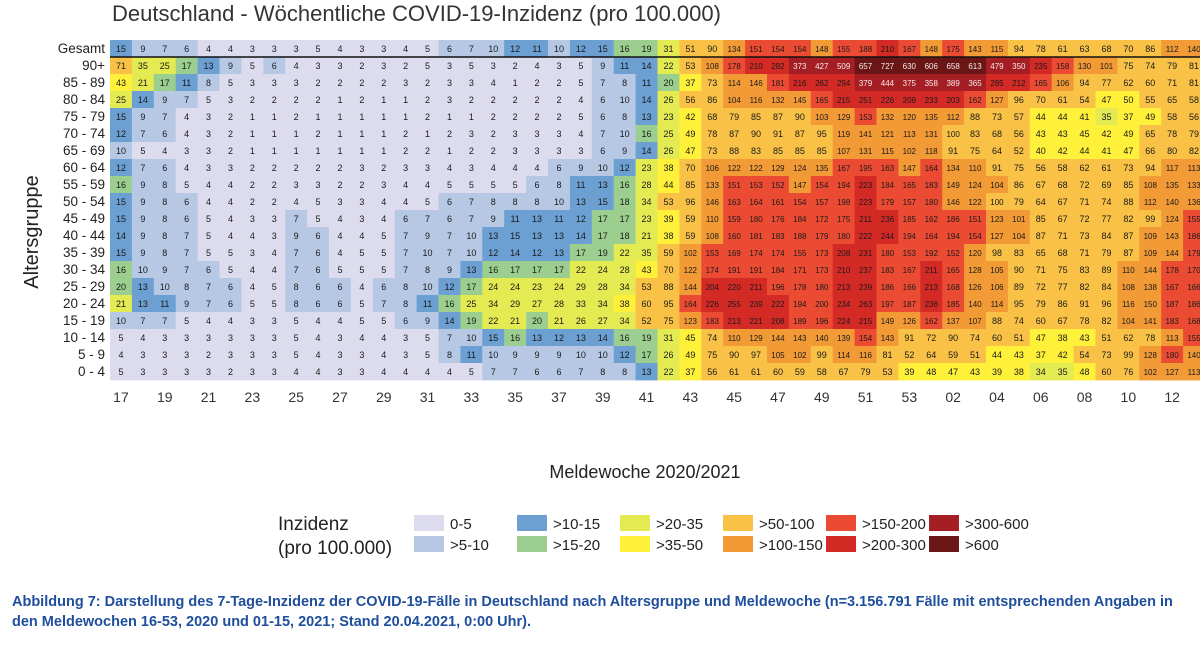 Image resolution: width=1200 pixels, height=645 pixels. I want to click on cell-value-label: 144, so click(778, 338).